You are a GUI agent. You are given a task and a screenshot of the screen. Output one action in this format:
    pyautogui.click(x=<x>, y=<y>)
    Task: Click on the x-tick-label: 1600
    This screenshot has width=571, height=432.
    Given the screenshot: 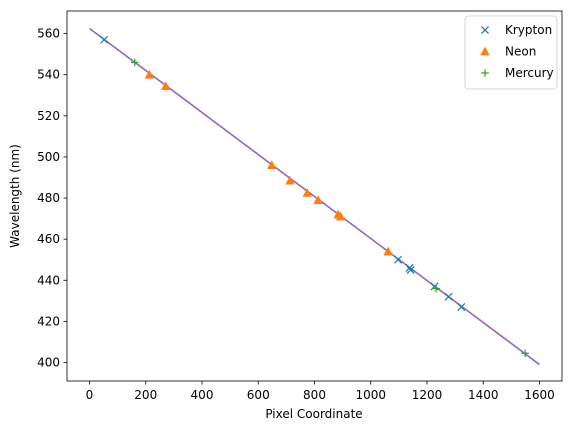 What is the action you would take?
    pyautogui.click(x=539, y=395)
    